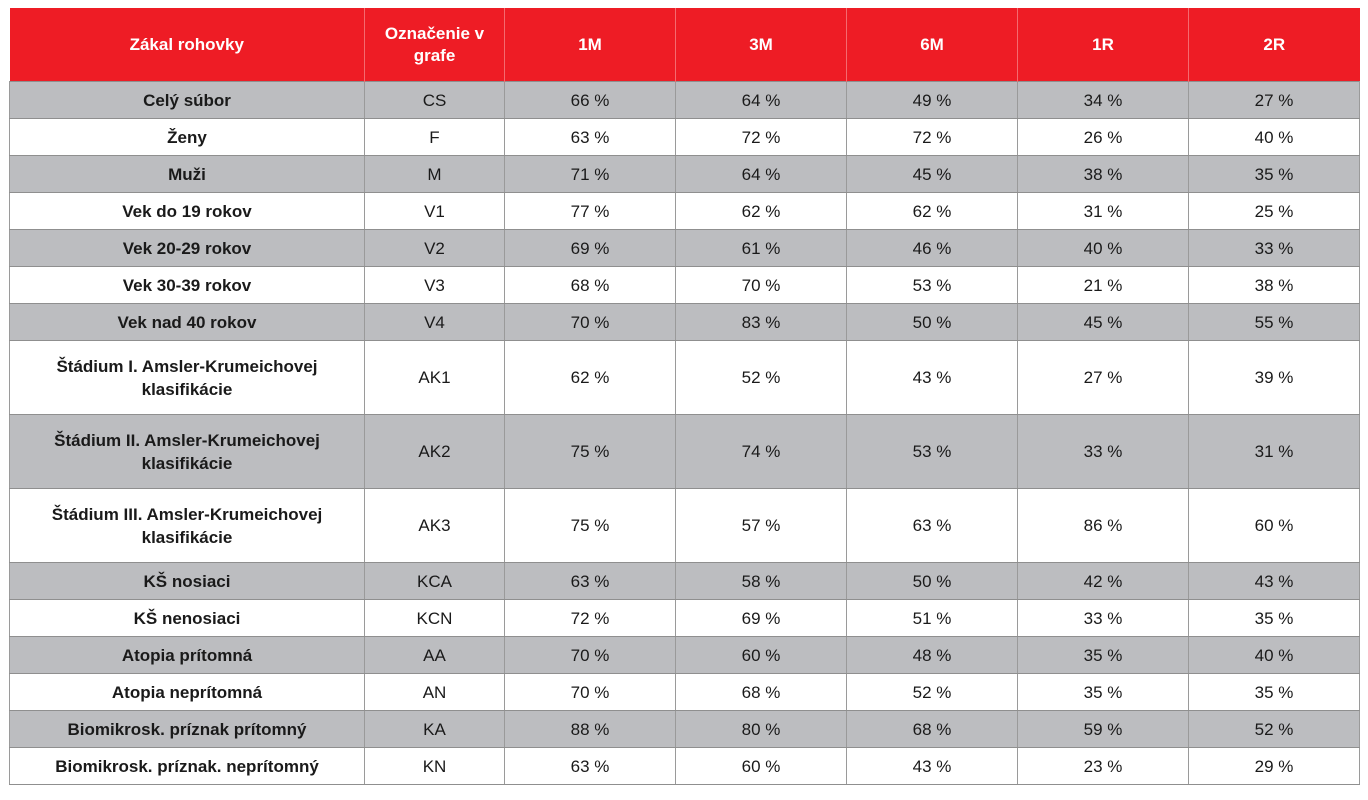  I want to click on header-6m: 6M, so click(932, 45).